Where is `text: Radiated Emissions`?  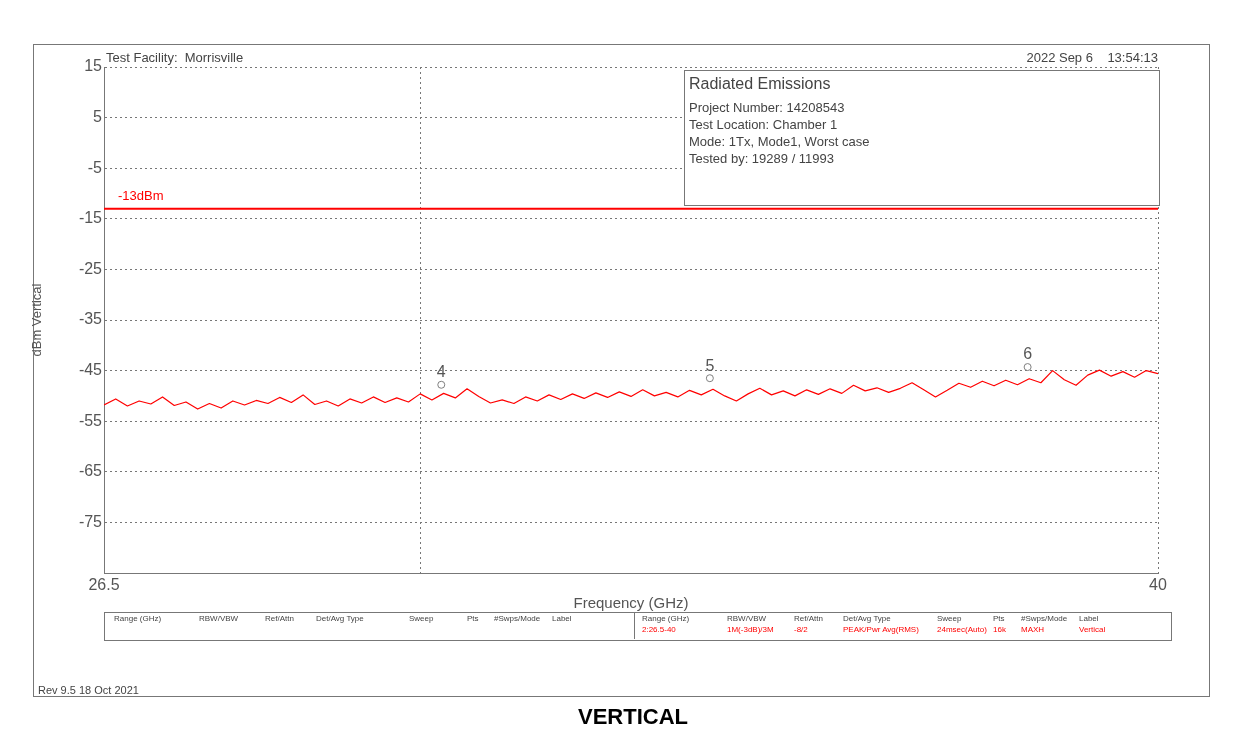
text: Radiated Emissions is located at coordinates (760, 84).